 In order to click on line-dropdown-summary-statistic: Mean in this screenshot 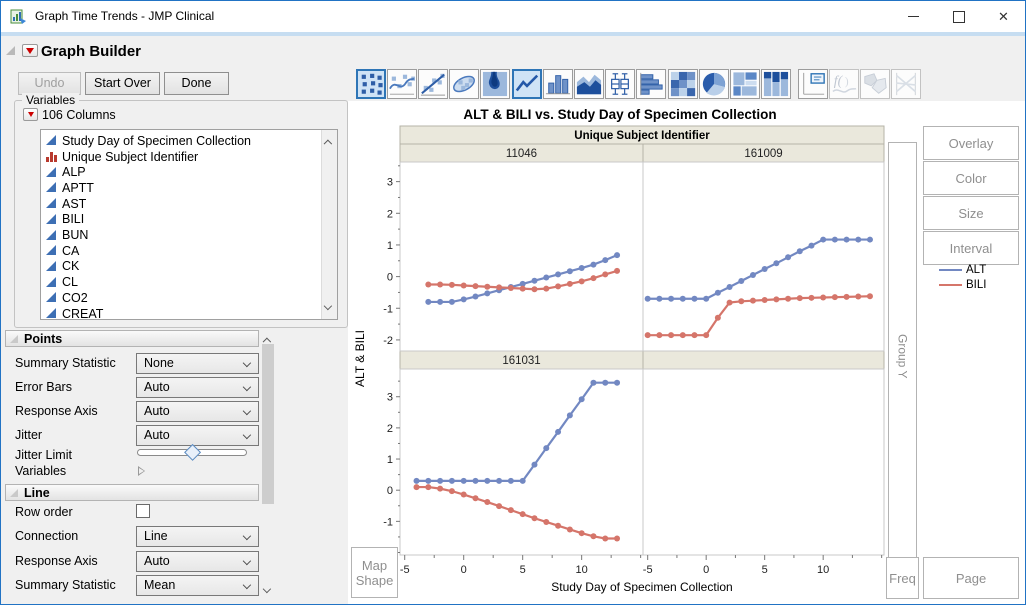, I will do `click(197, 585)`.